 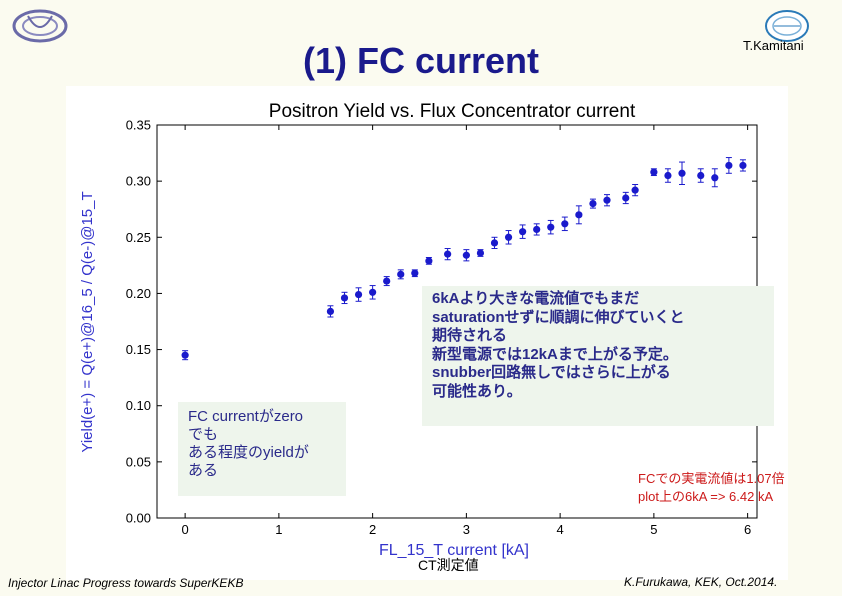 I want to click on annotation-line: 新型電源では12kAまで上がる予定。, so click(x=555, y=354).